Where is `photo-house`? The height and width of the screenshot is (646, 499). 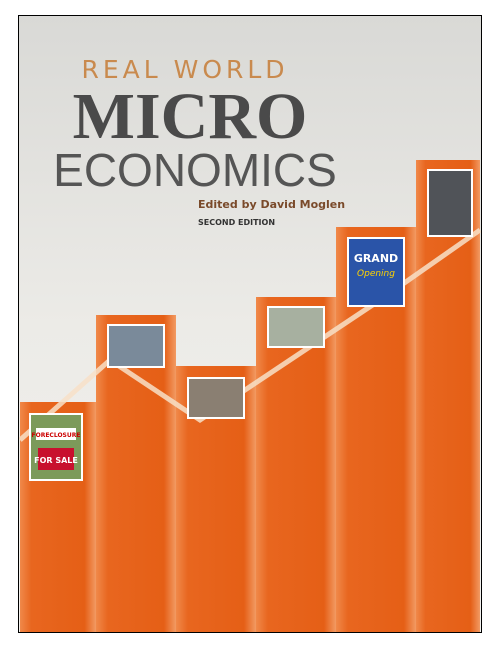
photo-house is located at coordinates (56, 447).